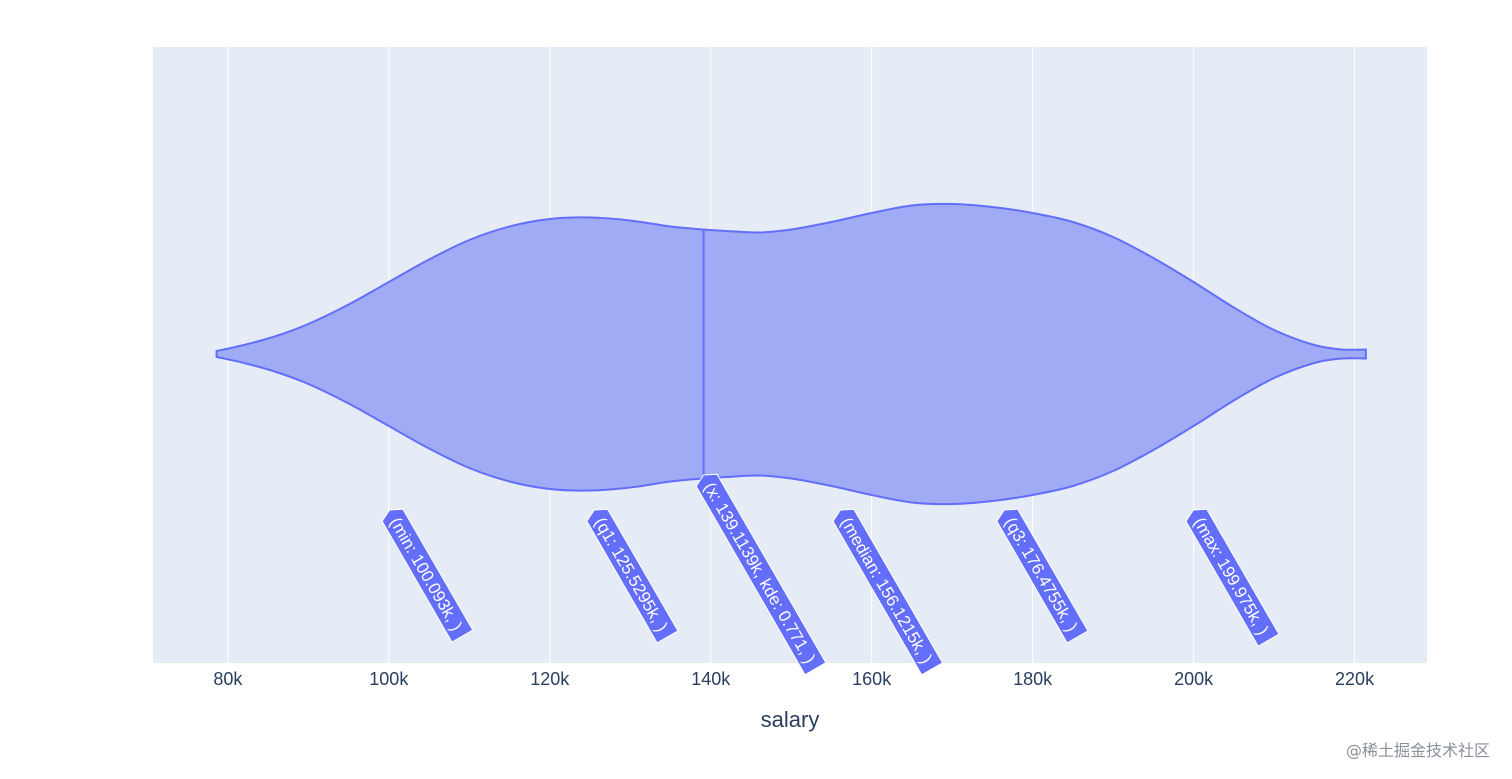 This screenshot has width=1512, height=779. Describe the element at coordinates (872, 679) in the screenshot. I see `x-tick-label: 160k` at that location.